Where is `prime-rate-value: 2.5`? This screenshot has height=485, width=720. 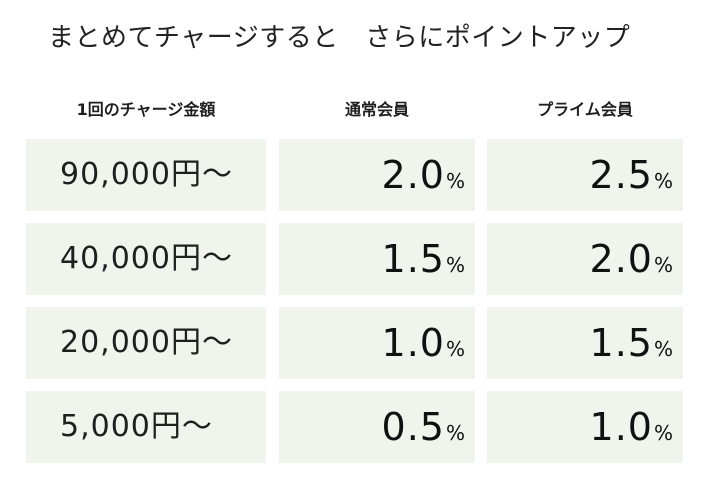
prime-rate-value: 2.5 is located at coordinates (621, 175).